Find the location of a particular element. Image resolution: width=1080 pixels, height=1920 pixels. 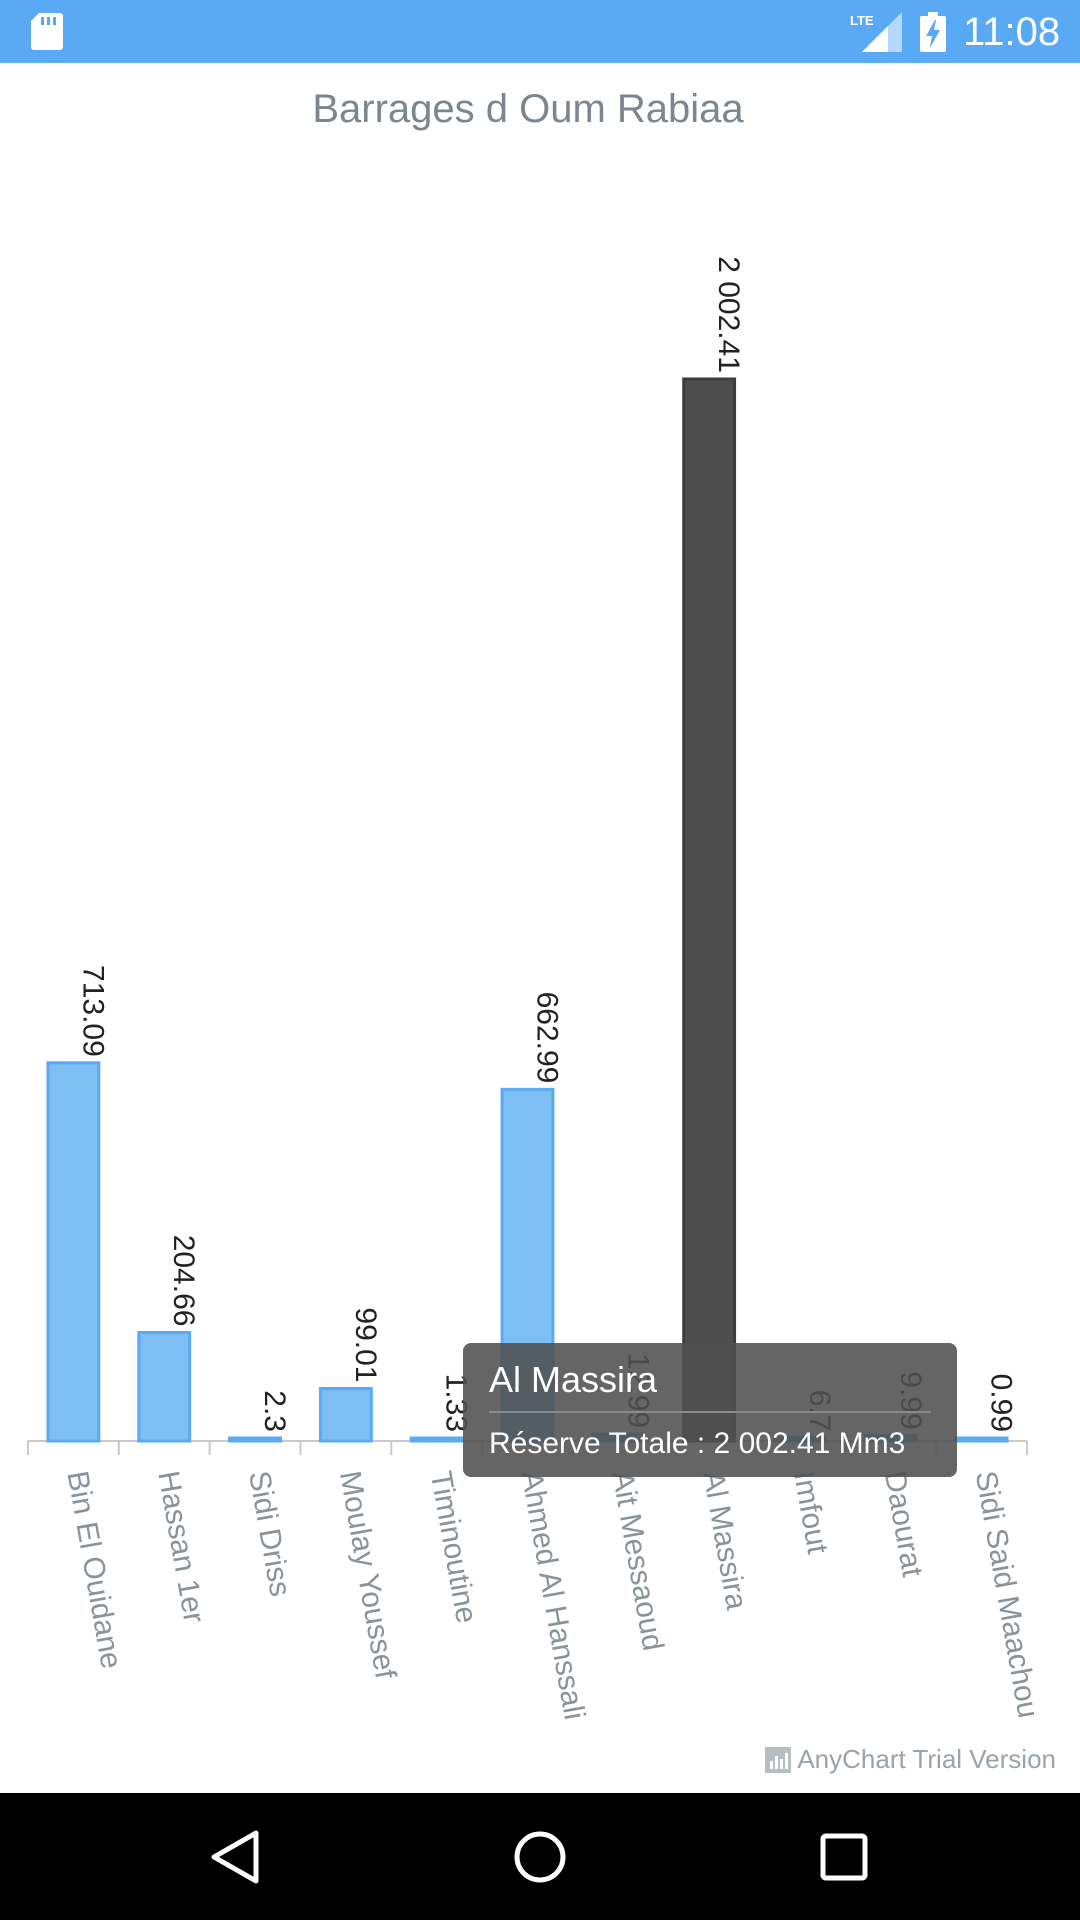

anychart-logo-icon is located at coordinates (778, 1759).